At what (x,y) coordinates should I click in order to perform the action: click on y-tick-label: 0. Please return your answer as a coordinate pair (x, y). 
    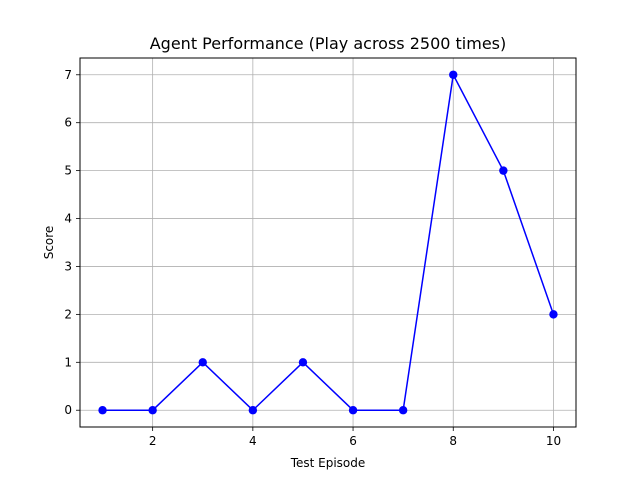
    Looking at the image, I should click on (68, 410).